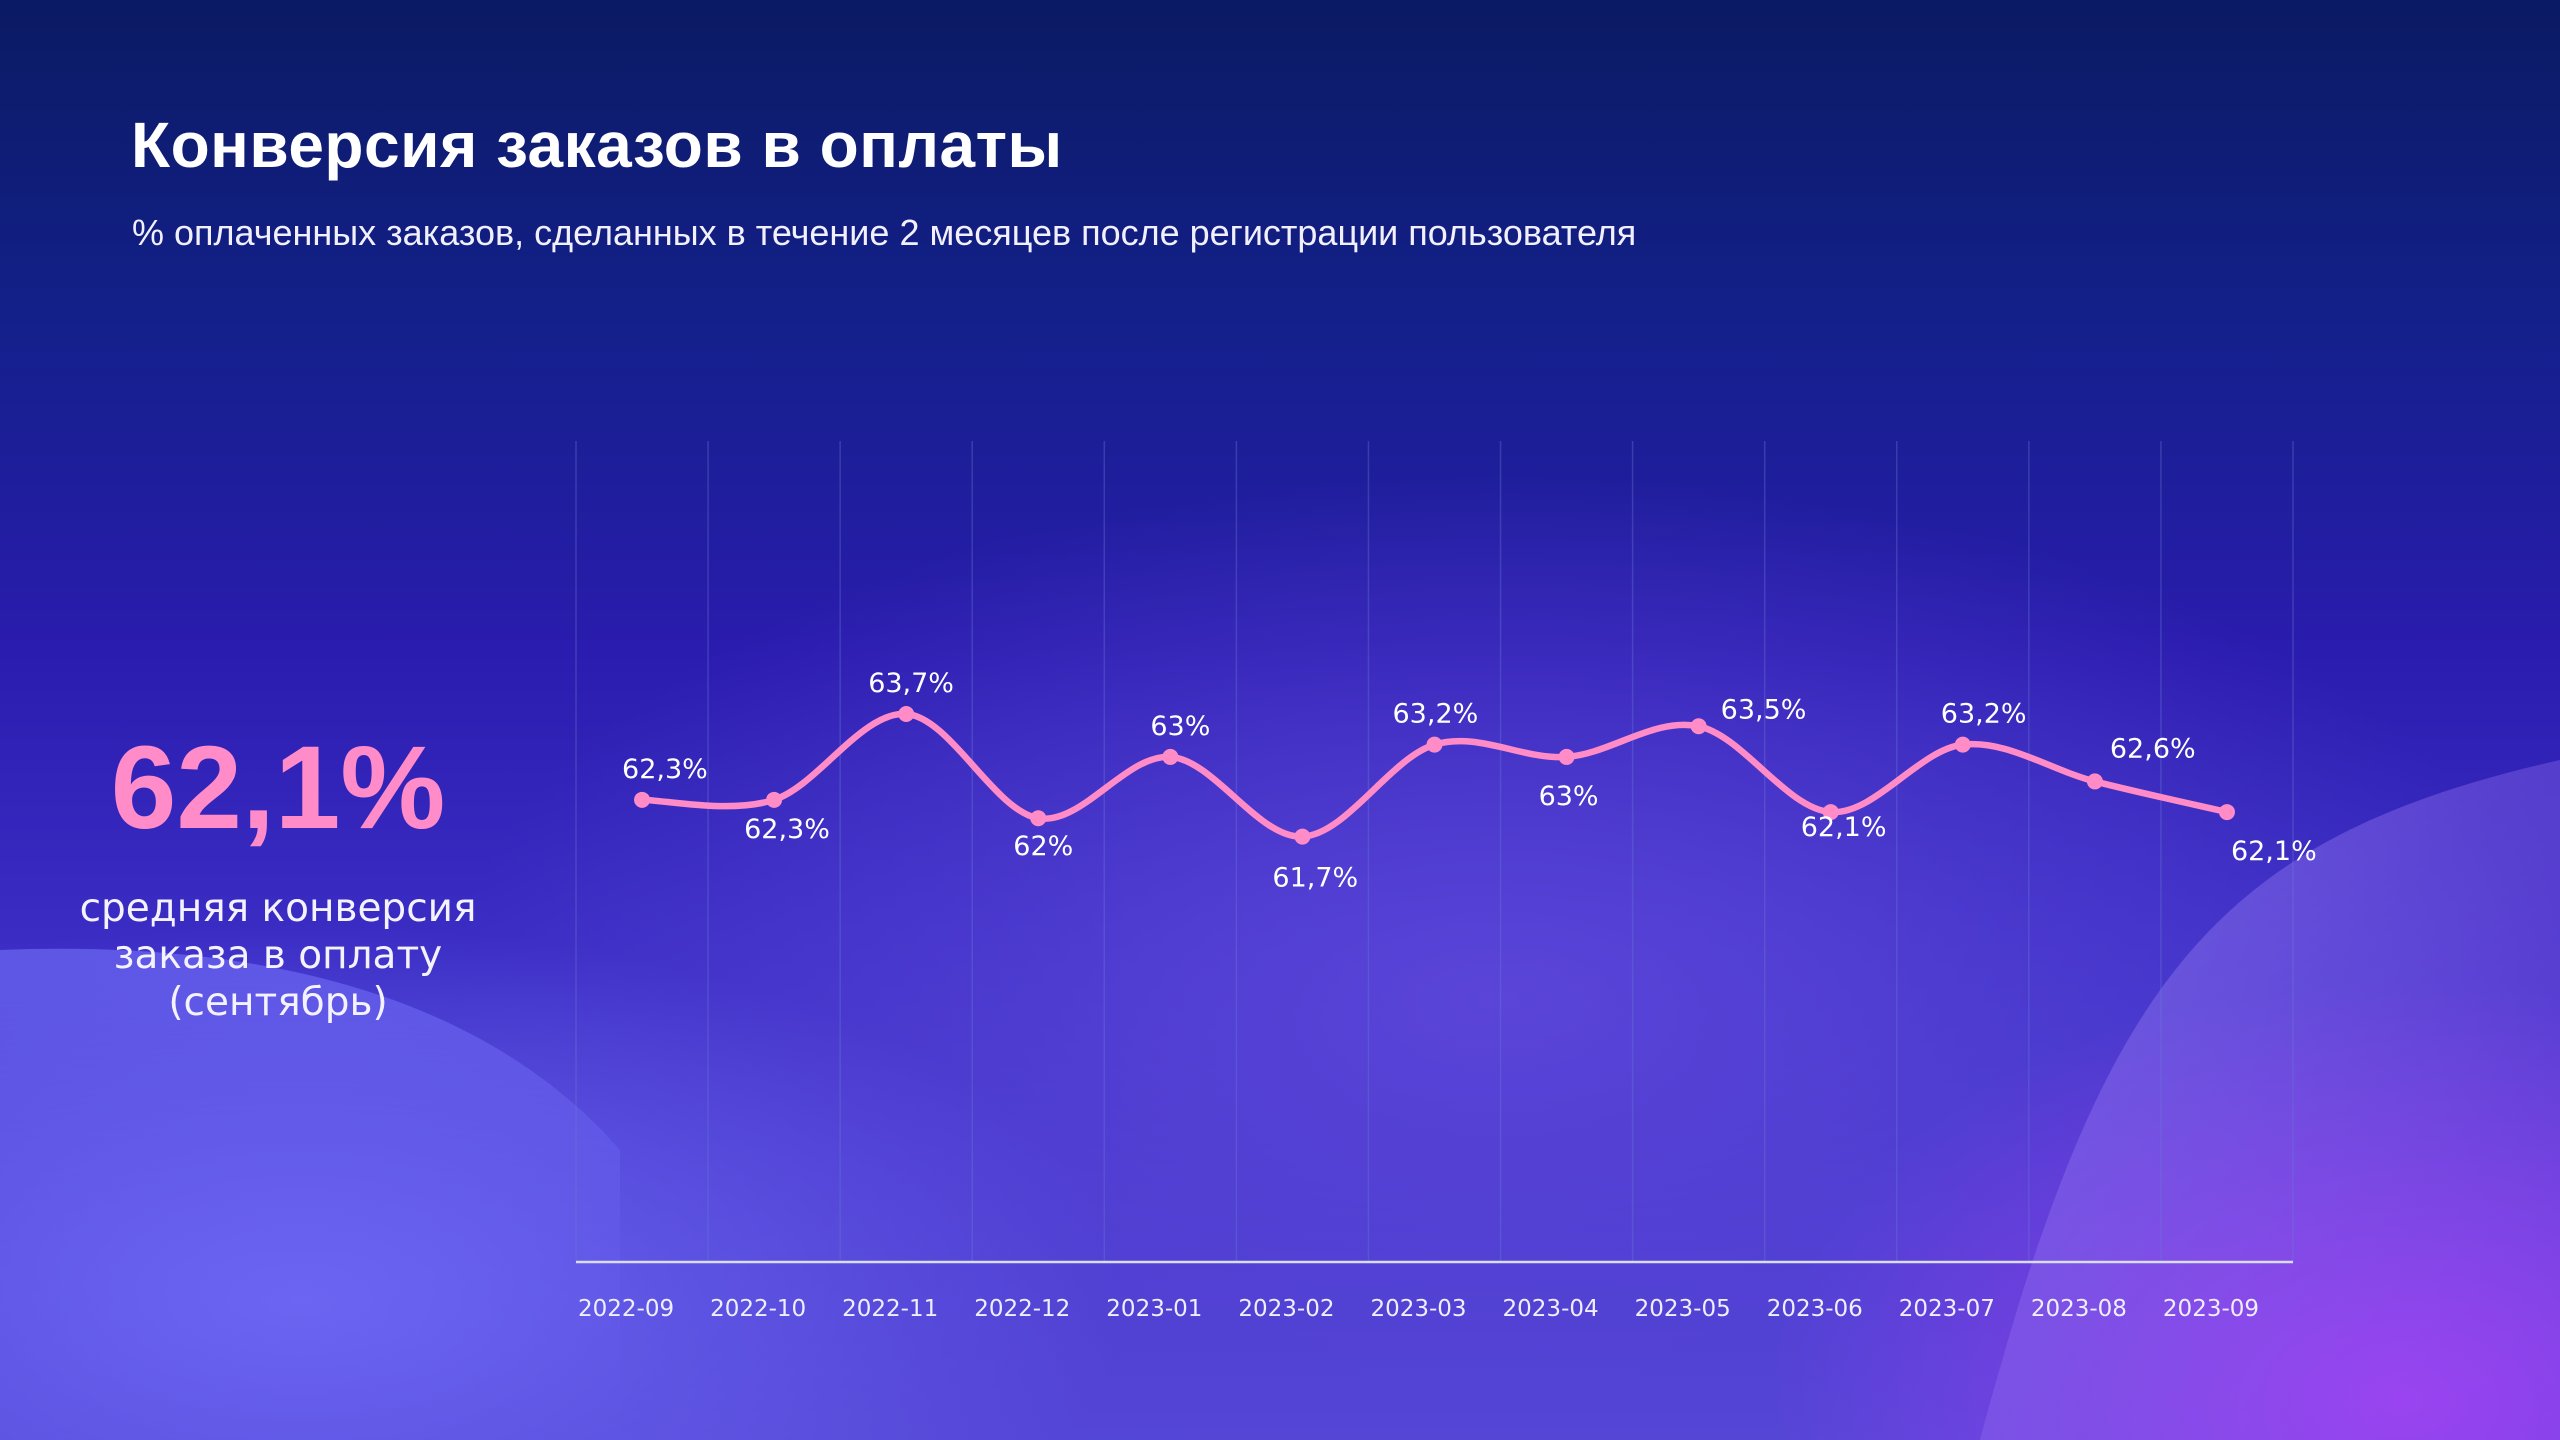 The image size is (2560, 1440). Describe the element at coordinates (1947, 1309) in the screenshot. I see `x-tick-label: 2023-07` at that location.